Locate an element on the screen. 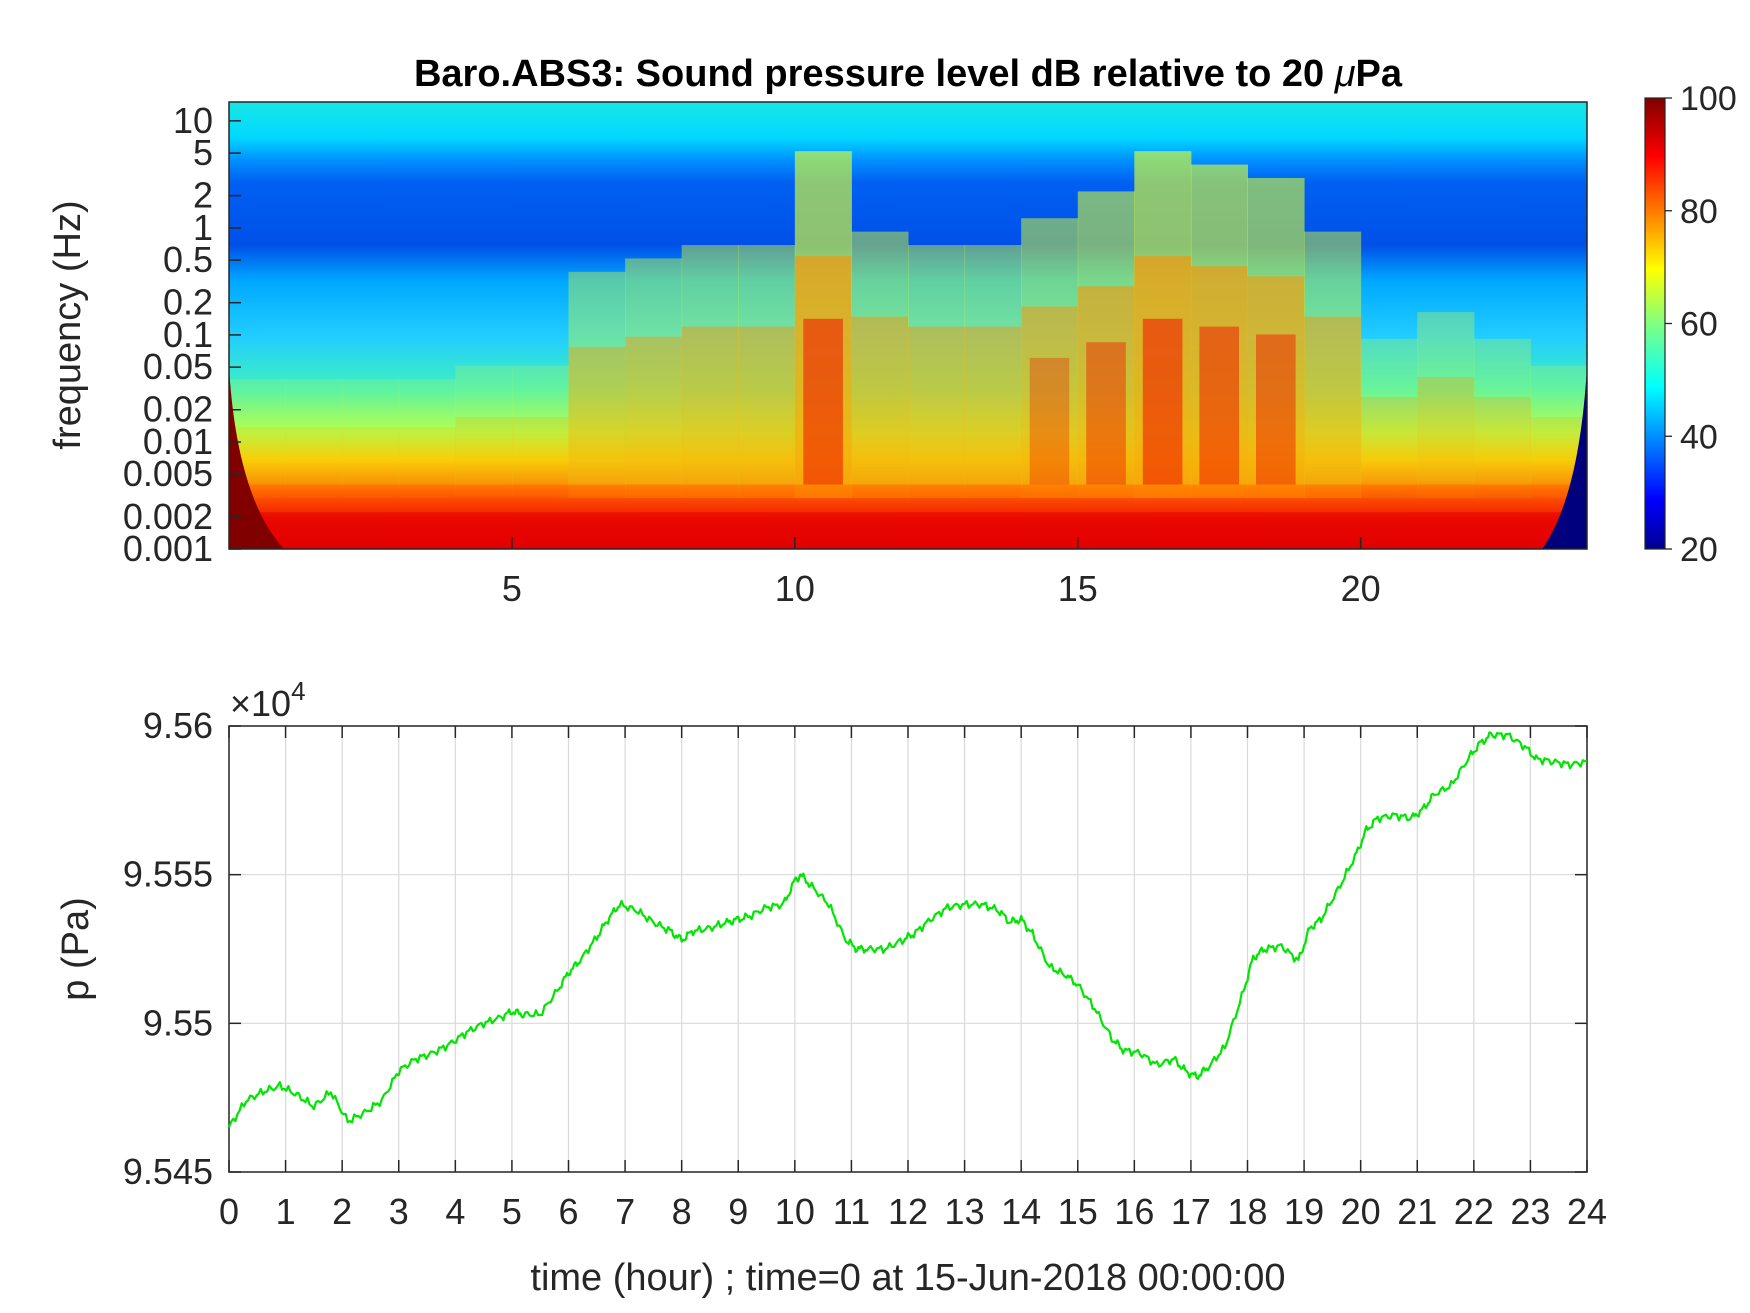  spectrogram-ytick-label: 0.005 is located at coordinates (168, 473).